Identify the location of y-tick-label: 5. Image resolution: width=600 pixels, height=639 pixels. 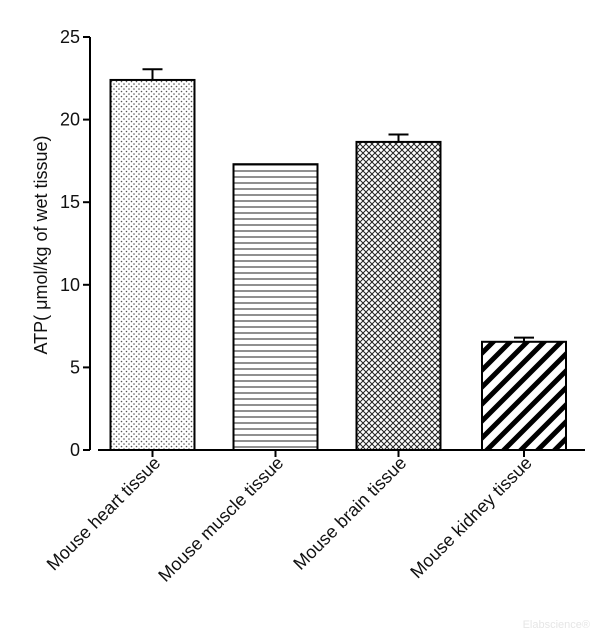
(75, 367).